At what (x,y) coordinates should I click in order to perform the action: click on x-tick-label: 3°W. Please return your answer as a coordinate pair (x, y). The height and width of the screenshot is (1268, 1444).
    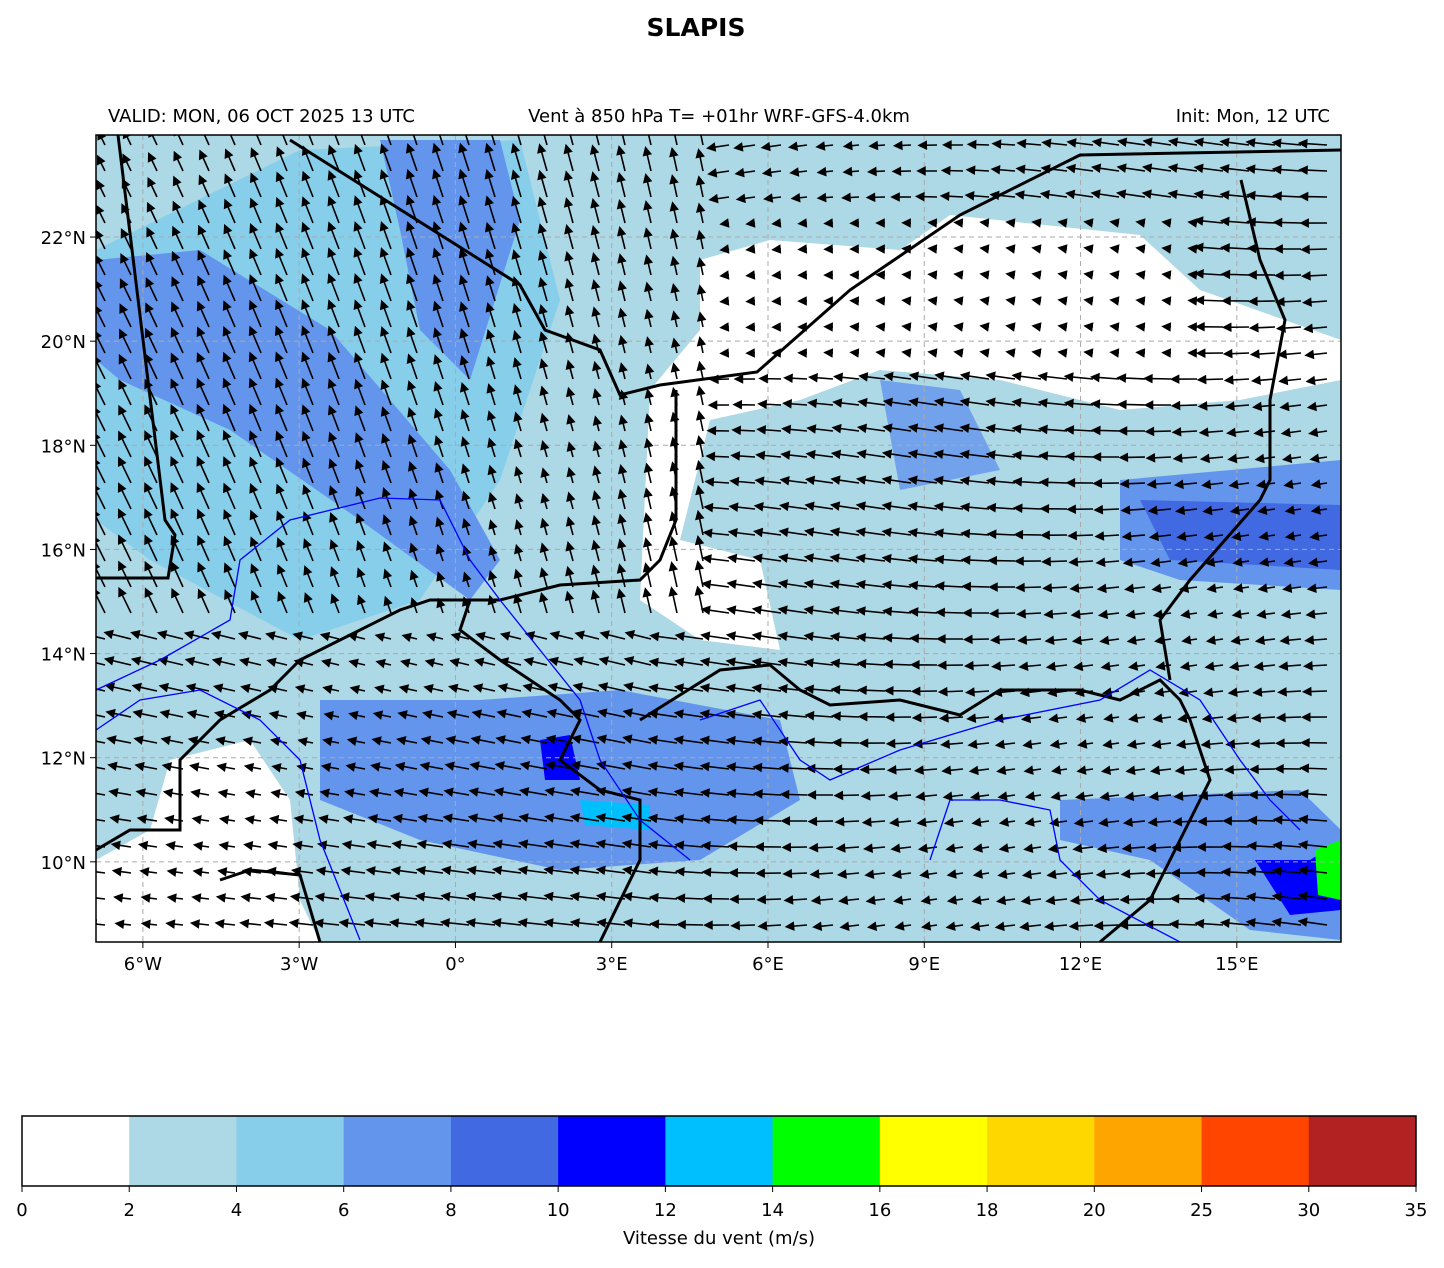
    Looking at the image, I should click on (299, 964).